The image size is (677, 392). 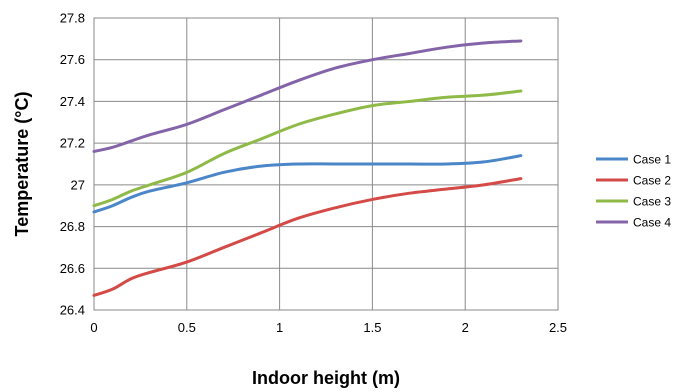 What do you see at coordinates (72, 18) in the screenshot?
I see `y-tick-label: 27.8` at bounding box center [72, 18].